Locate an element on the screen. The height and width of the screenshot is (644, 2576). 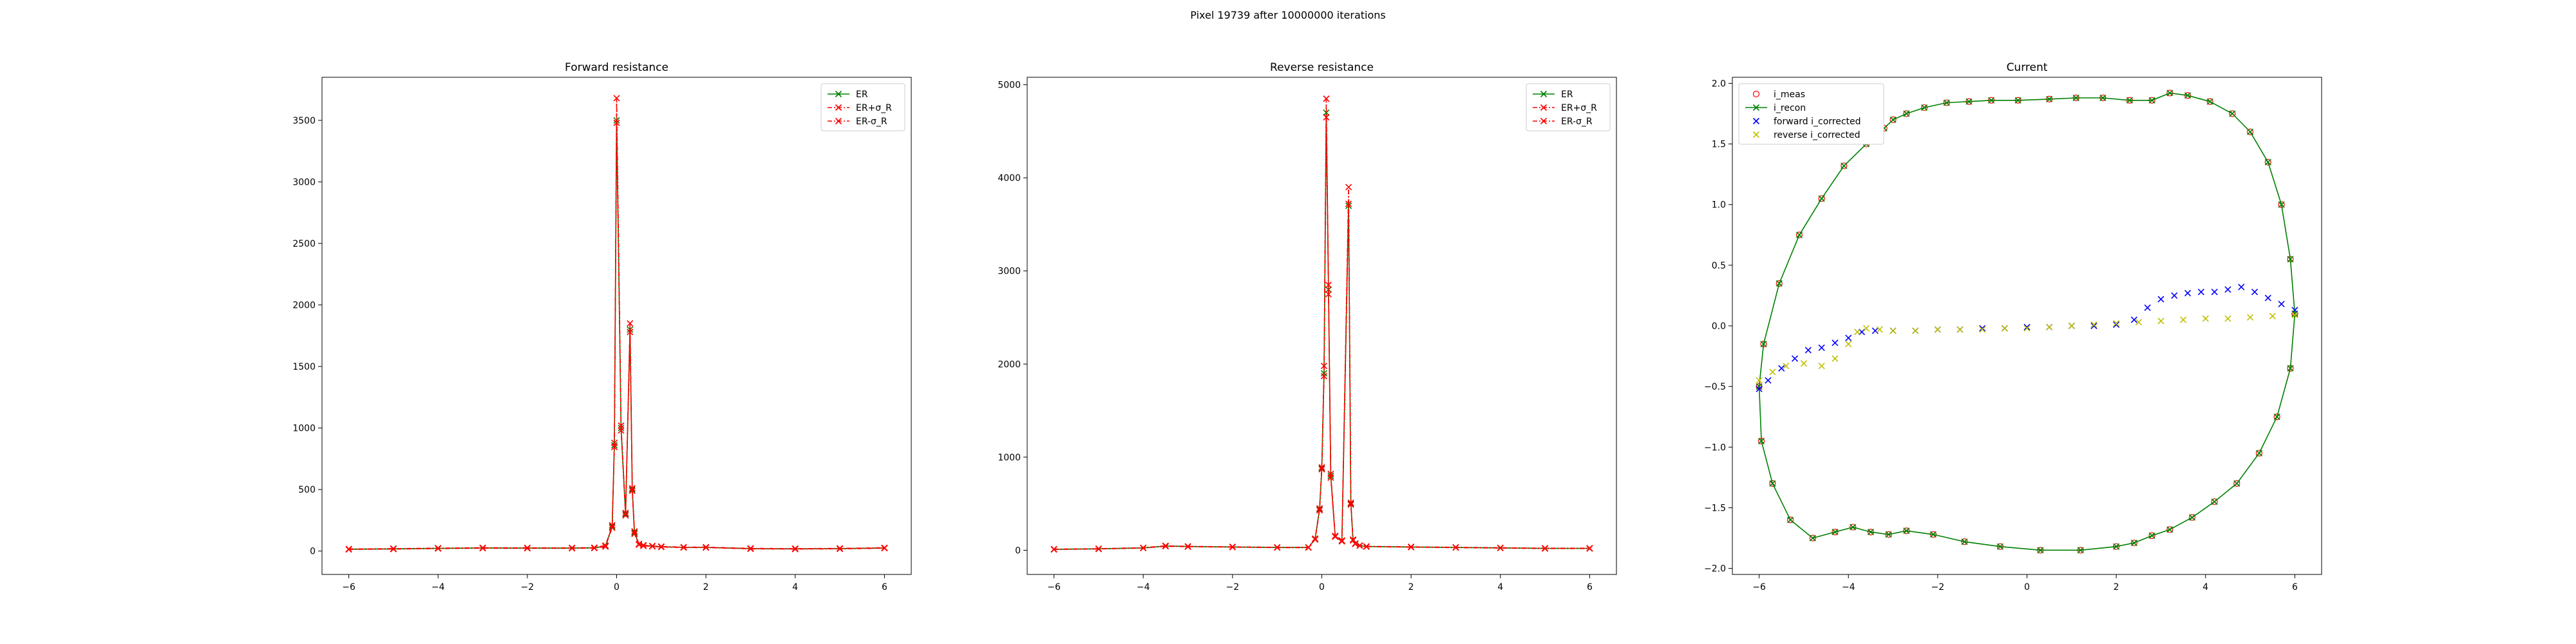
chart-0-xtick-label-0: −6 is located at coordinates (349, 587).